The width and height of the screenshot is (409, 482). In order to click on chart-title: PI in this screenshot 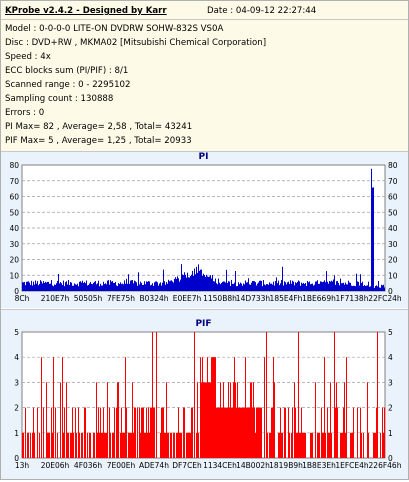, I will do `click(204, 157)`.